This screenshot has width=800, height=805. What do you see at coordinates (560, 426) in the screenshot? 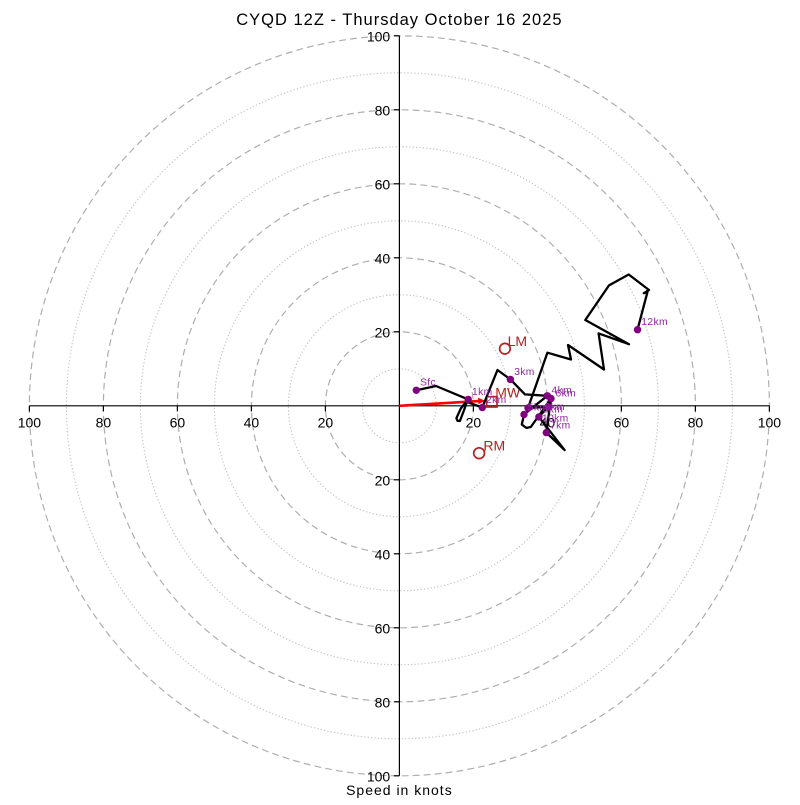
I see `svg-text: 7km` at bounding box center [560, 426].